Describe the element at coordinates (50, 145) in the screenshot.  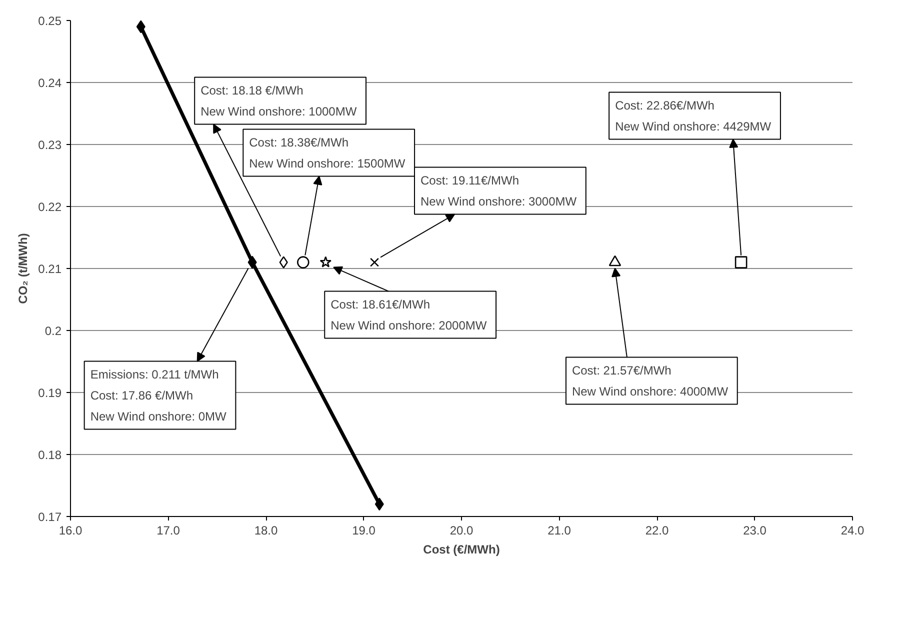
I see `y-tick-label: 0.23` at that location.